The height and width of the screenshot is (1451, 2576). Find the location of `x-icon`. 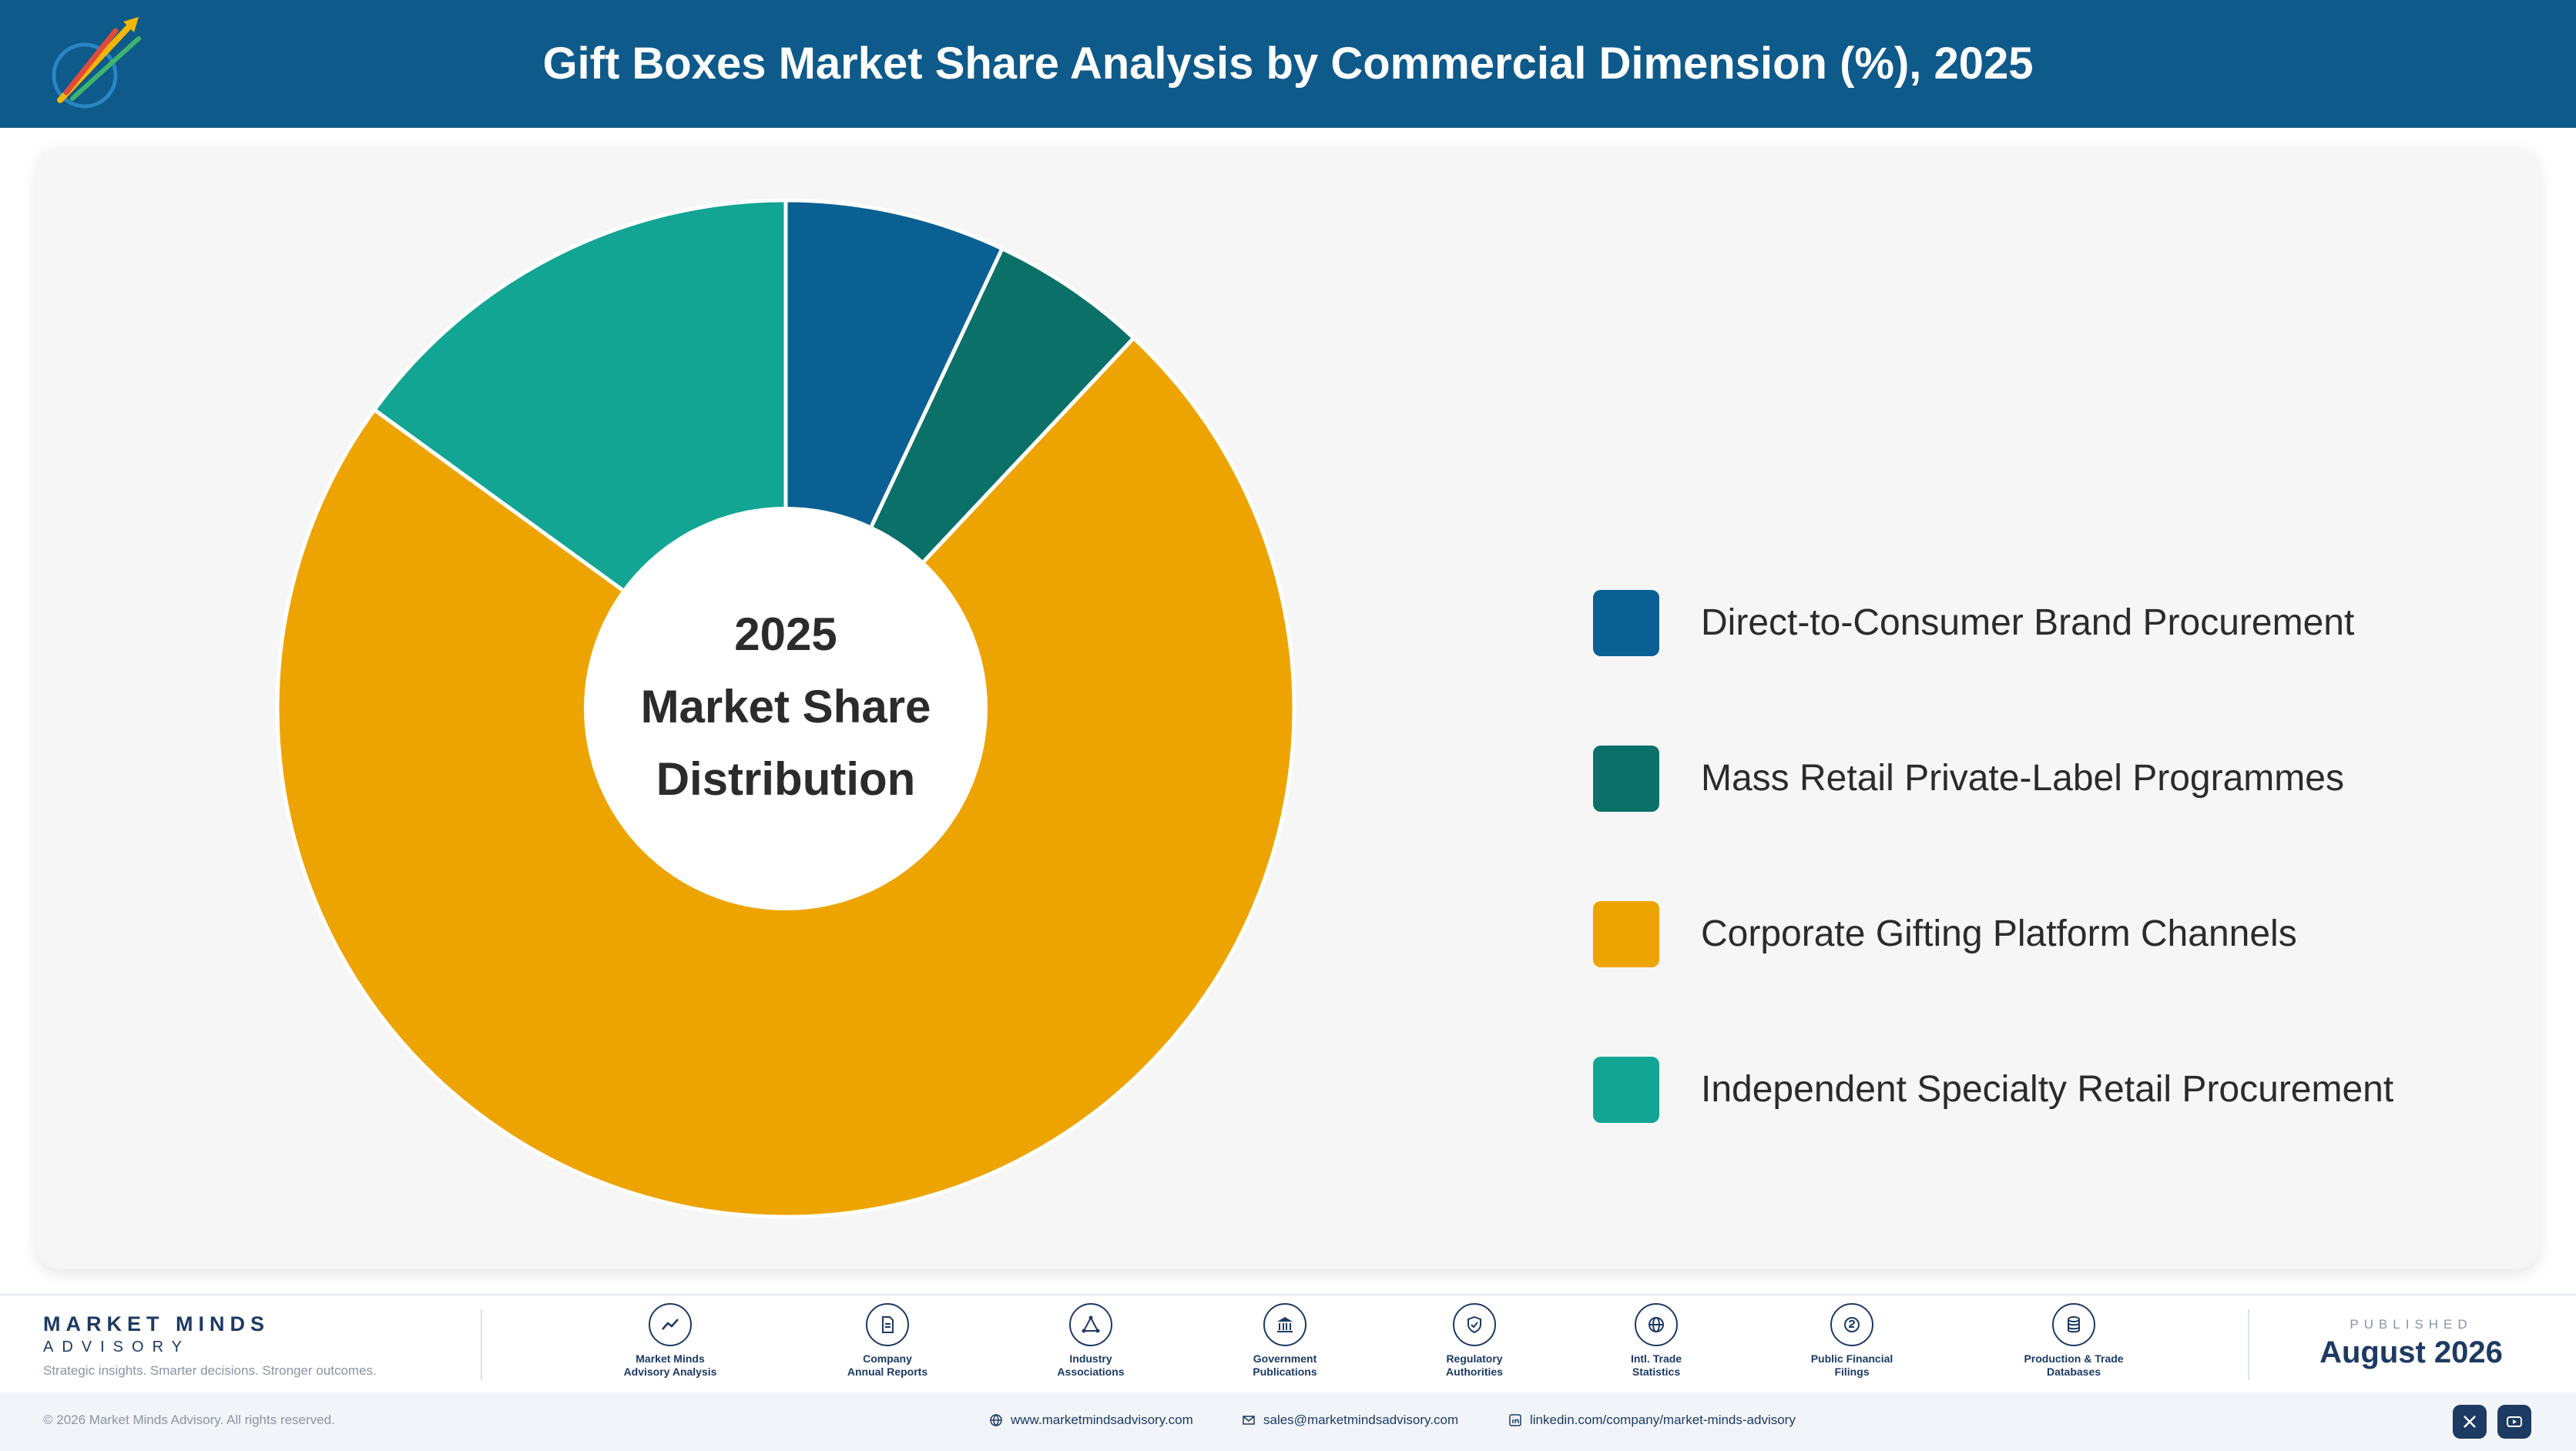

x-icon is located at coordinates (2470, 1422).